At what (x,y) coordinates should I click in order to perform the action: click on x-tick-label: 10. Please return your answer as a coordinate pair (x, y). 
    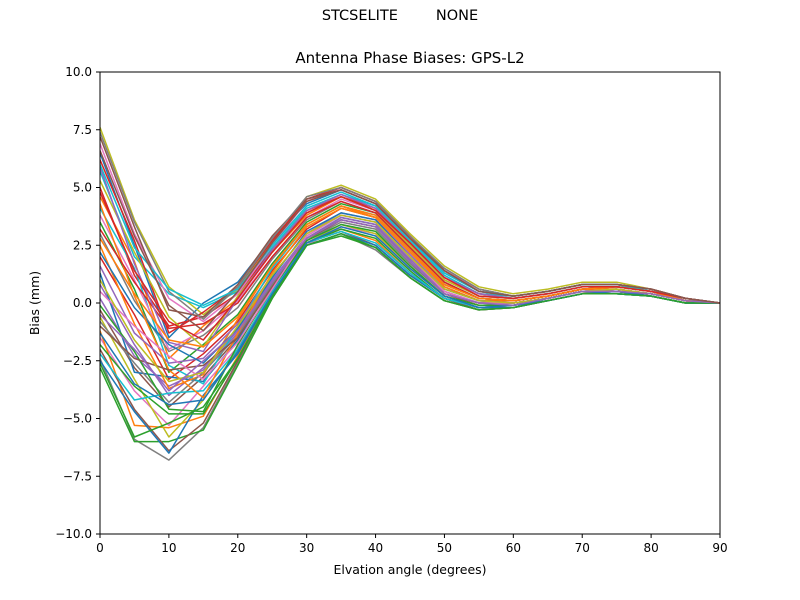
    Looking at the image, I should click on (168, 548).